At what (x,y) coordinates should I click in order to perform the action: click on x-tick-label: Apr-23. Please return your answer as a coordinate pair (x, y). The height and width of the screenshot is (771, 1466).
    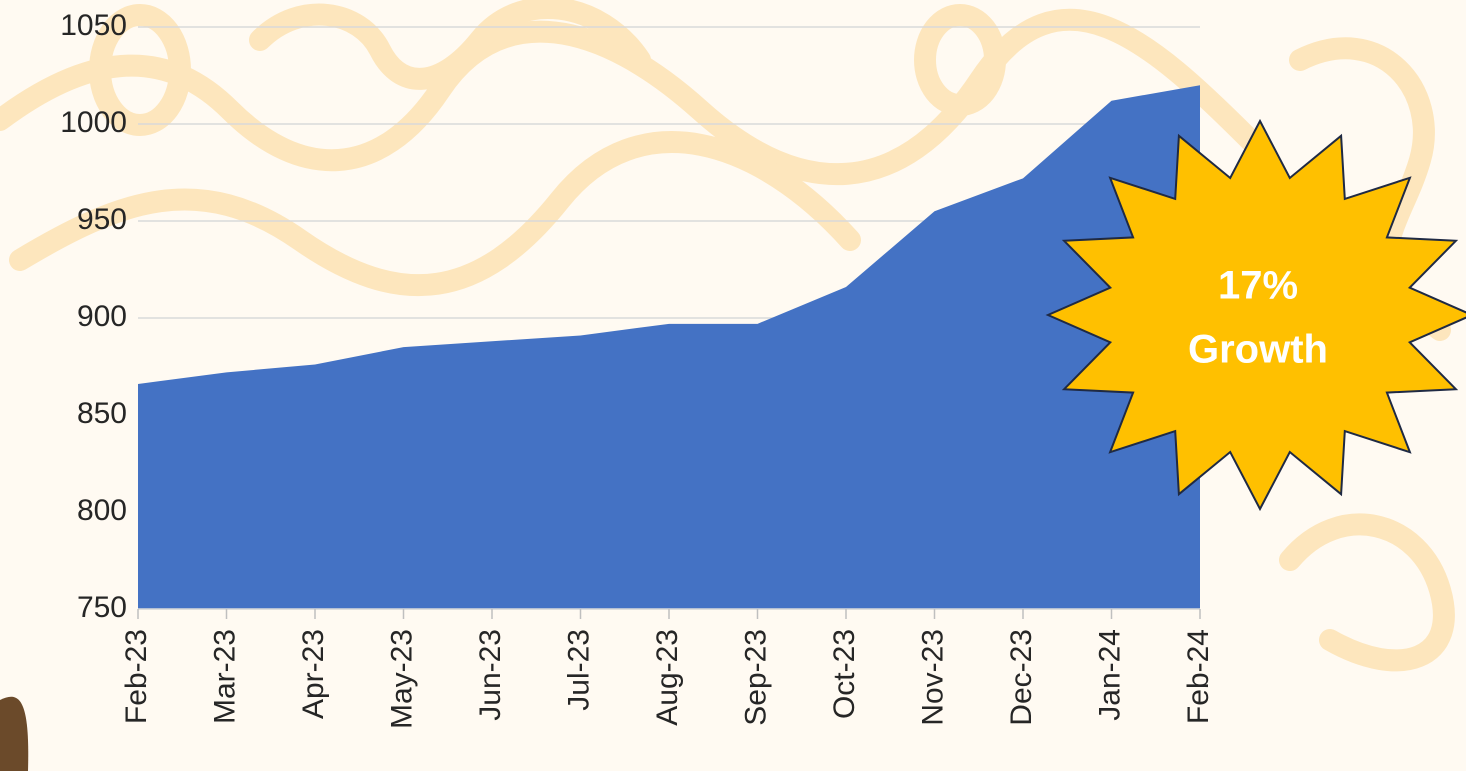
    Looking at the image, I should click on (313, 674).